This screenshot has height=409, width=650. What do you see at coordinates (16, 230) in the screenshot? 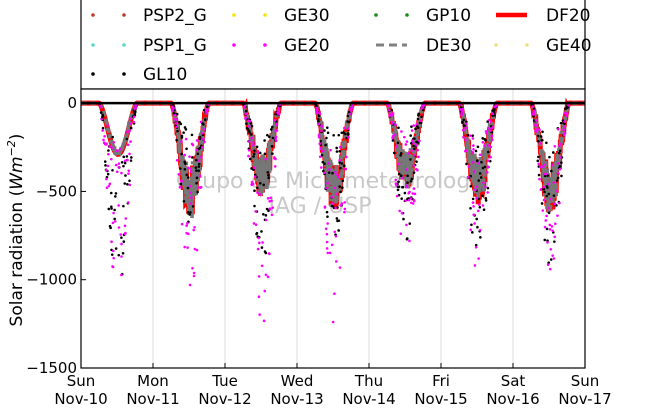
I see `y-axis-label: Solar radiation (Wm−2)` at bounding box center [16, 230].